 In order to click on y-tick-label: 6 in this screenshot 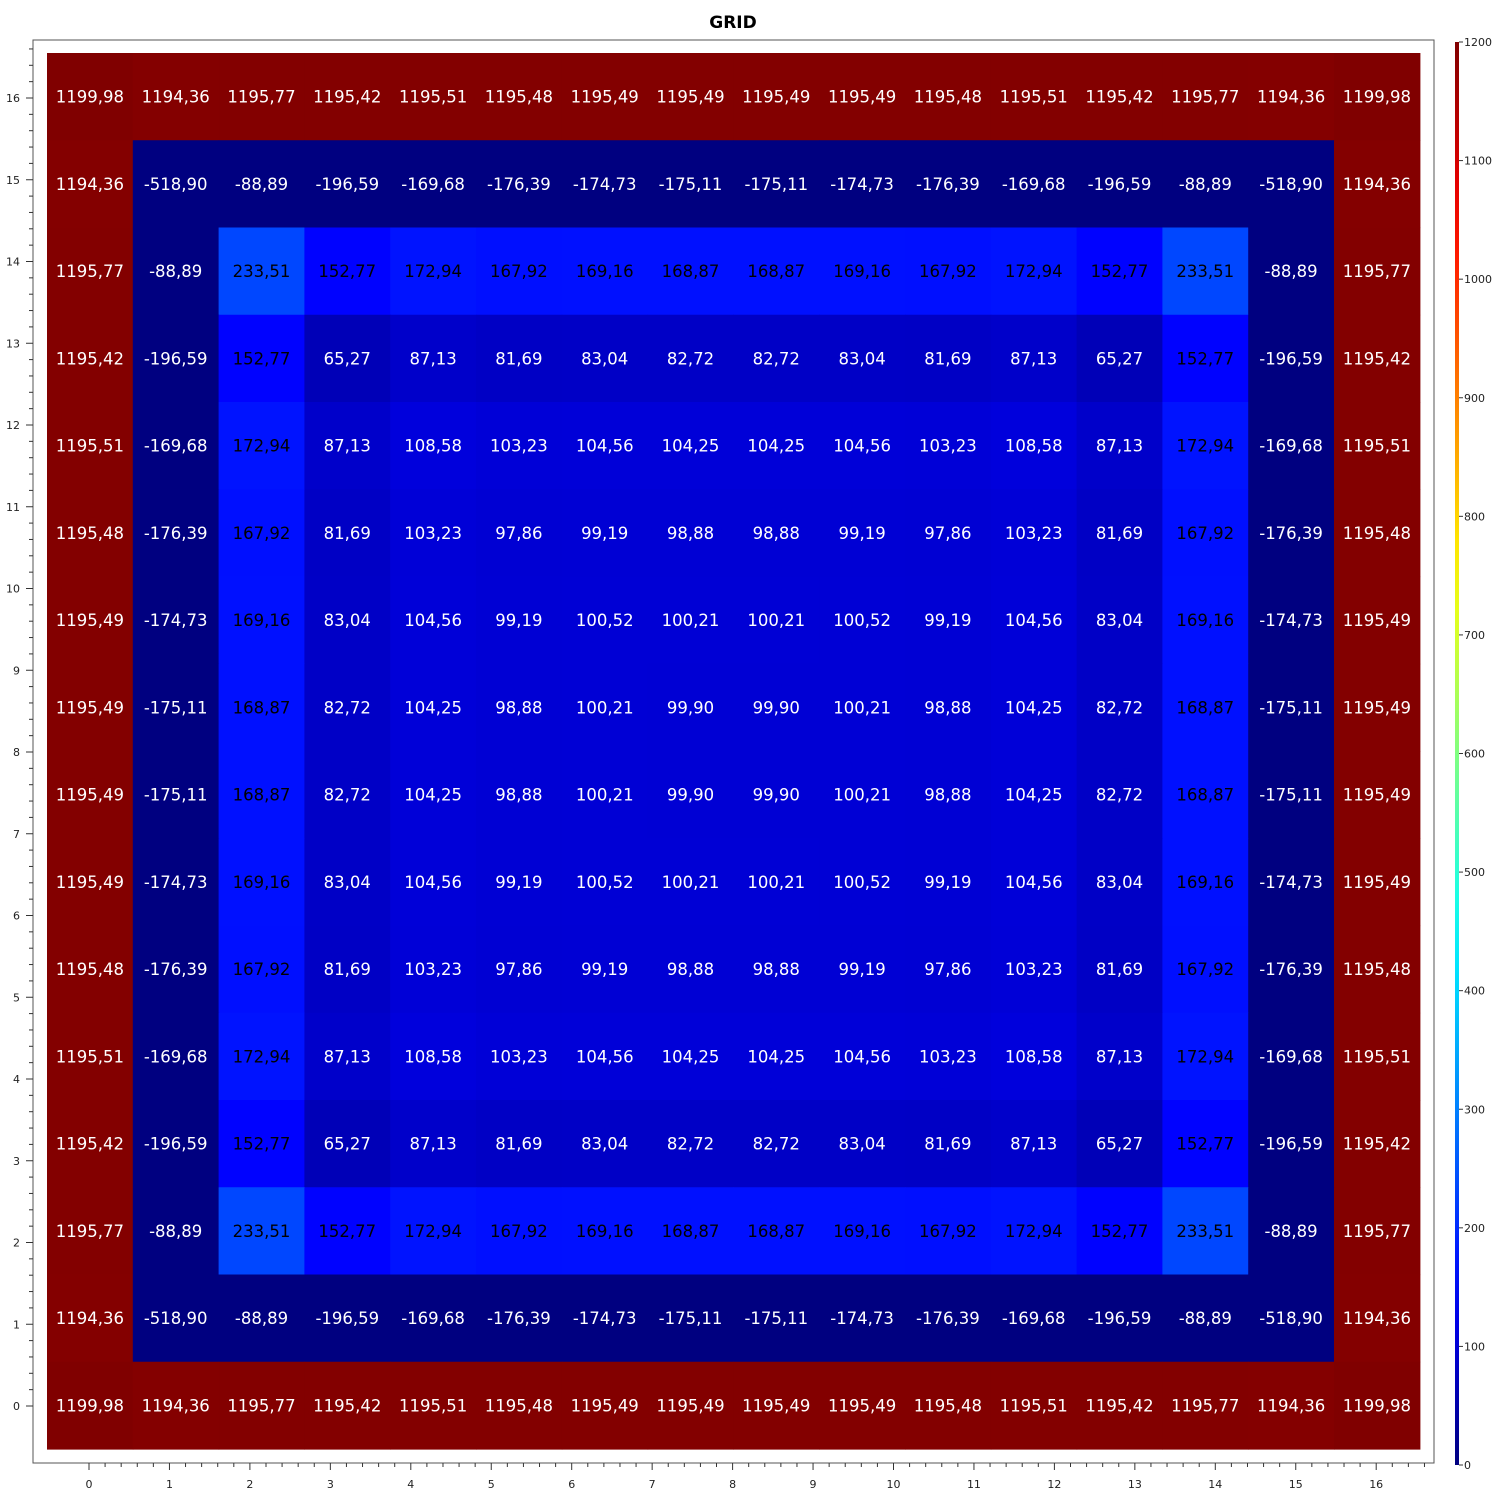, I will do `click(16, 916)`.